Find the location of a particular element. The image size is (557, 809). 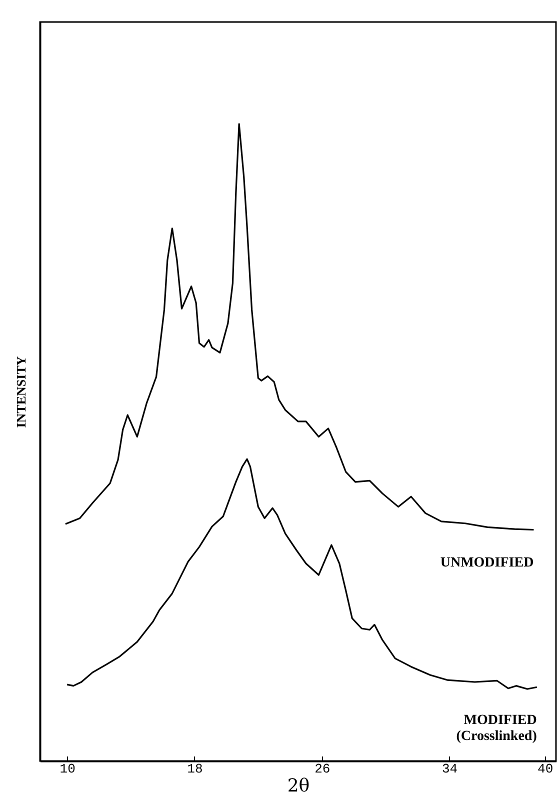

y-axis-title: INTENSITY is located at coordinates (21, 392).